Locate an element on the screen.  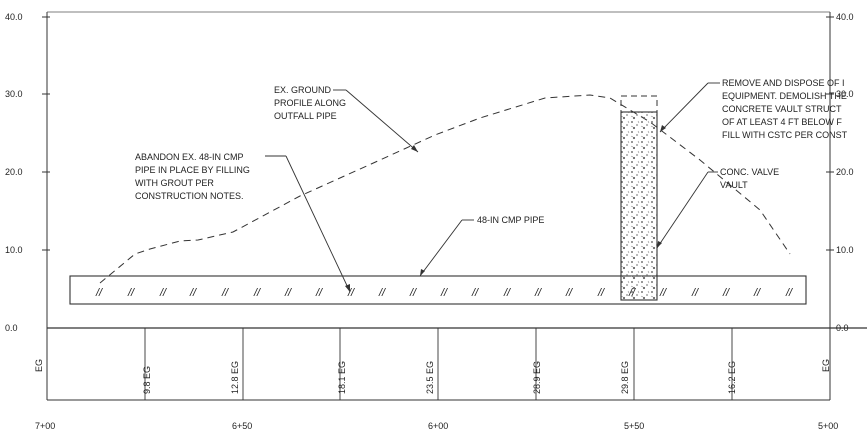
ground-note-line-3: OUTFALL PIPE is located at coordinates (305, 116).